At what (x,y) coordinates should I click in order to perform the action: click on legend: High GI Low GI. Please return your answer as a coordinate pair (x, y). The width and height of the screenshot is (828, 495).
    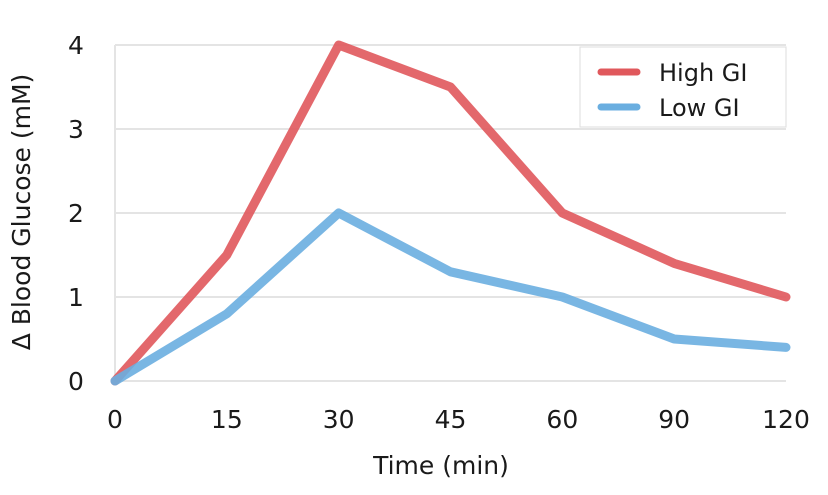
    Looking at the image, I should click on (683, 87).